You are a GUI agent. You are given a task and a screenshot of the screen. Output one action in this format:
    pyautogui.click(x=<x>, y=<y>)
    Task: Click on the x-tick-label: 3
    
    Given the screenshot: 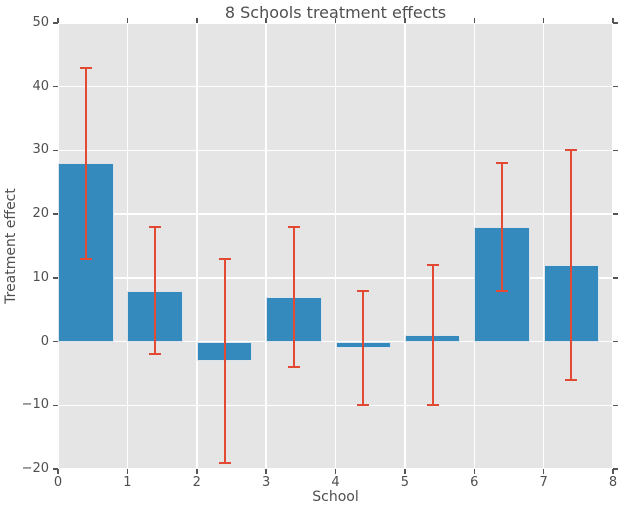 What is the action you would take?
    pyautogui.click(x=266, y=482)
    